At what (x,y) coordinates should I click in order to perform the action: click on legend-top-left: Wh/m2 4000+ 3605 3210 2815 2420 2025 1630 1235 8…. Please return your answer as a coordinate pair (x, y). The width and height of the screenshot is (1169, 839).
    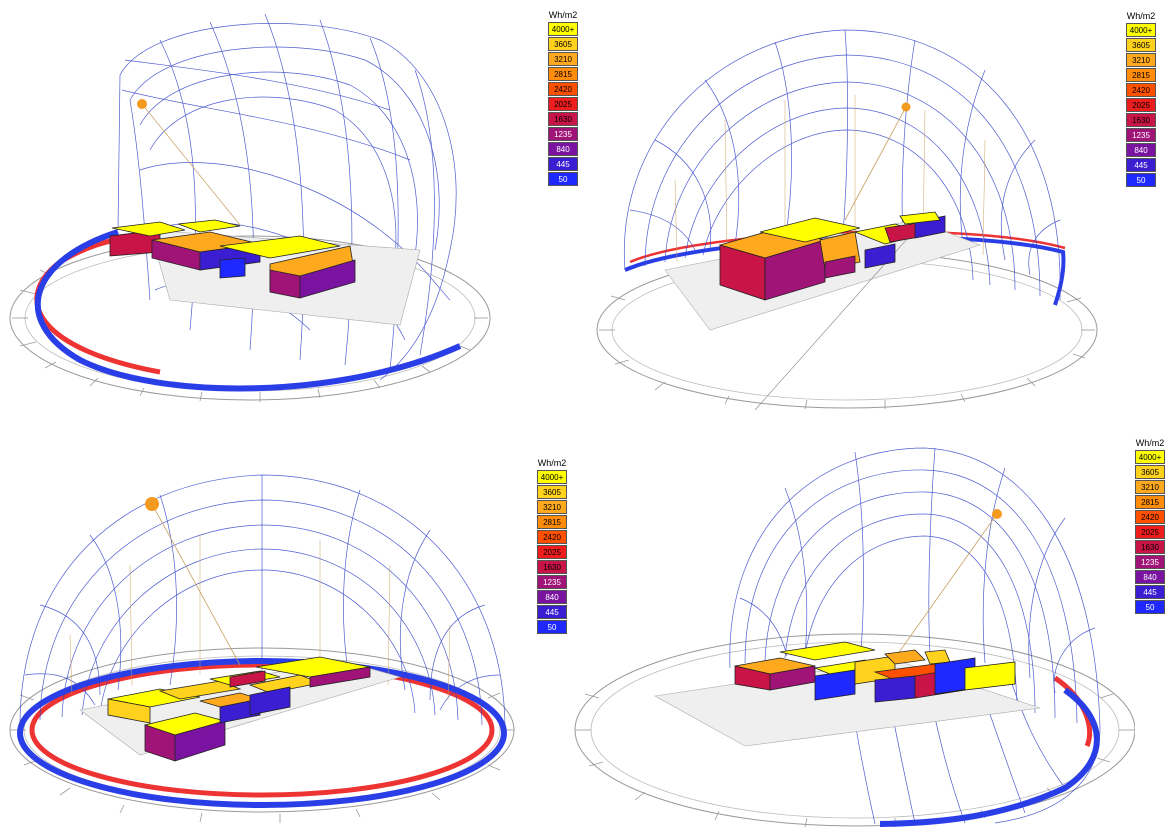
    Looking at the image, I should click on (563, 98).